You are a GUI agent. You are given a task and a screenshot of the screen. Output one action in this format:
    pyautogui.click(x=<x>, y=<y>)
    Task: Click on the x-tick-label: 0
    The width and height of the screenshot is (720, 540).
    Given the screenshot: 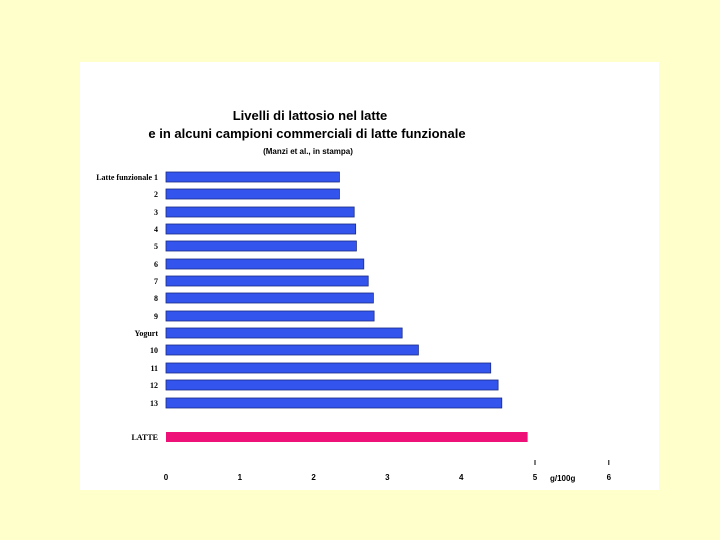 What is the action you would take?
    pyautogui.click(x=166, y=477)
    